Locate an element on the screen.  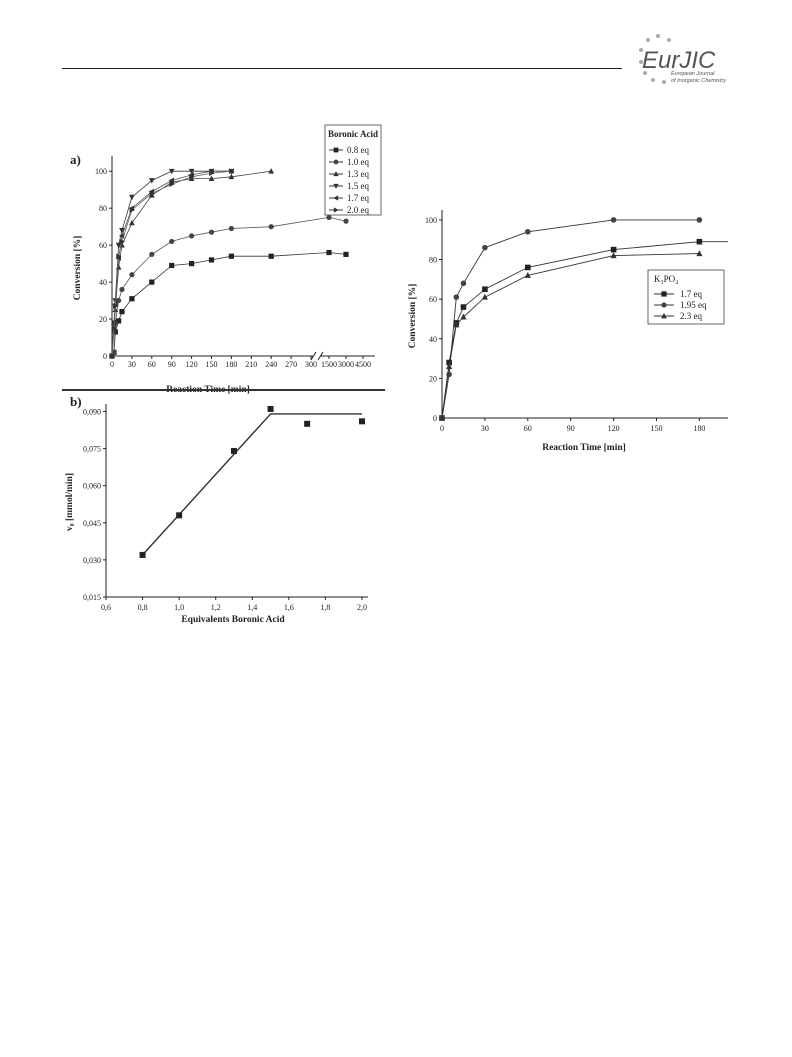
y-axis-title-c: Conversion [%] is located at coordinates (413, 316).